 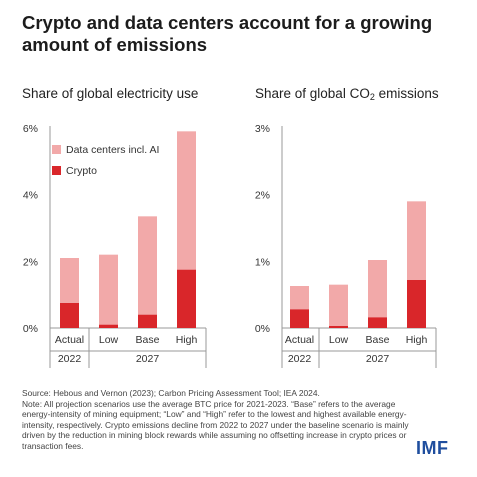 What do you see at coordinates (406, 93) in the screenshot?
I see `right-panel-title-suffix: emissions` at bounding box center [406, 93].